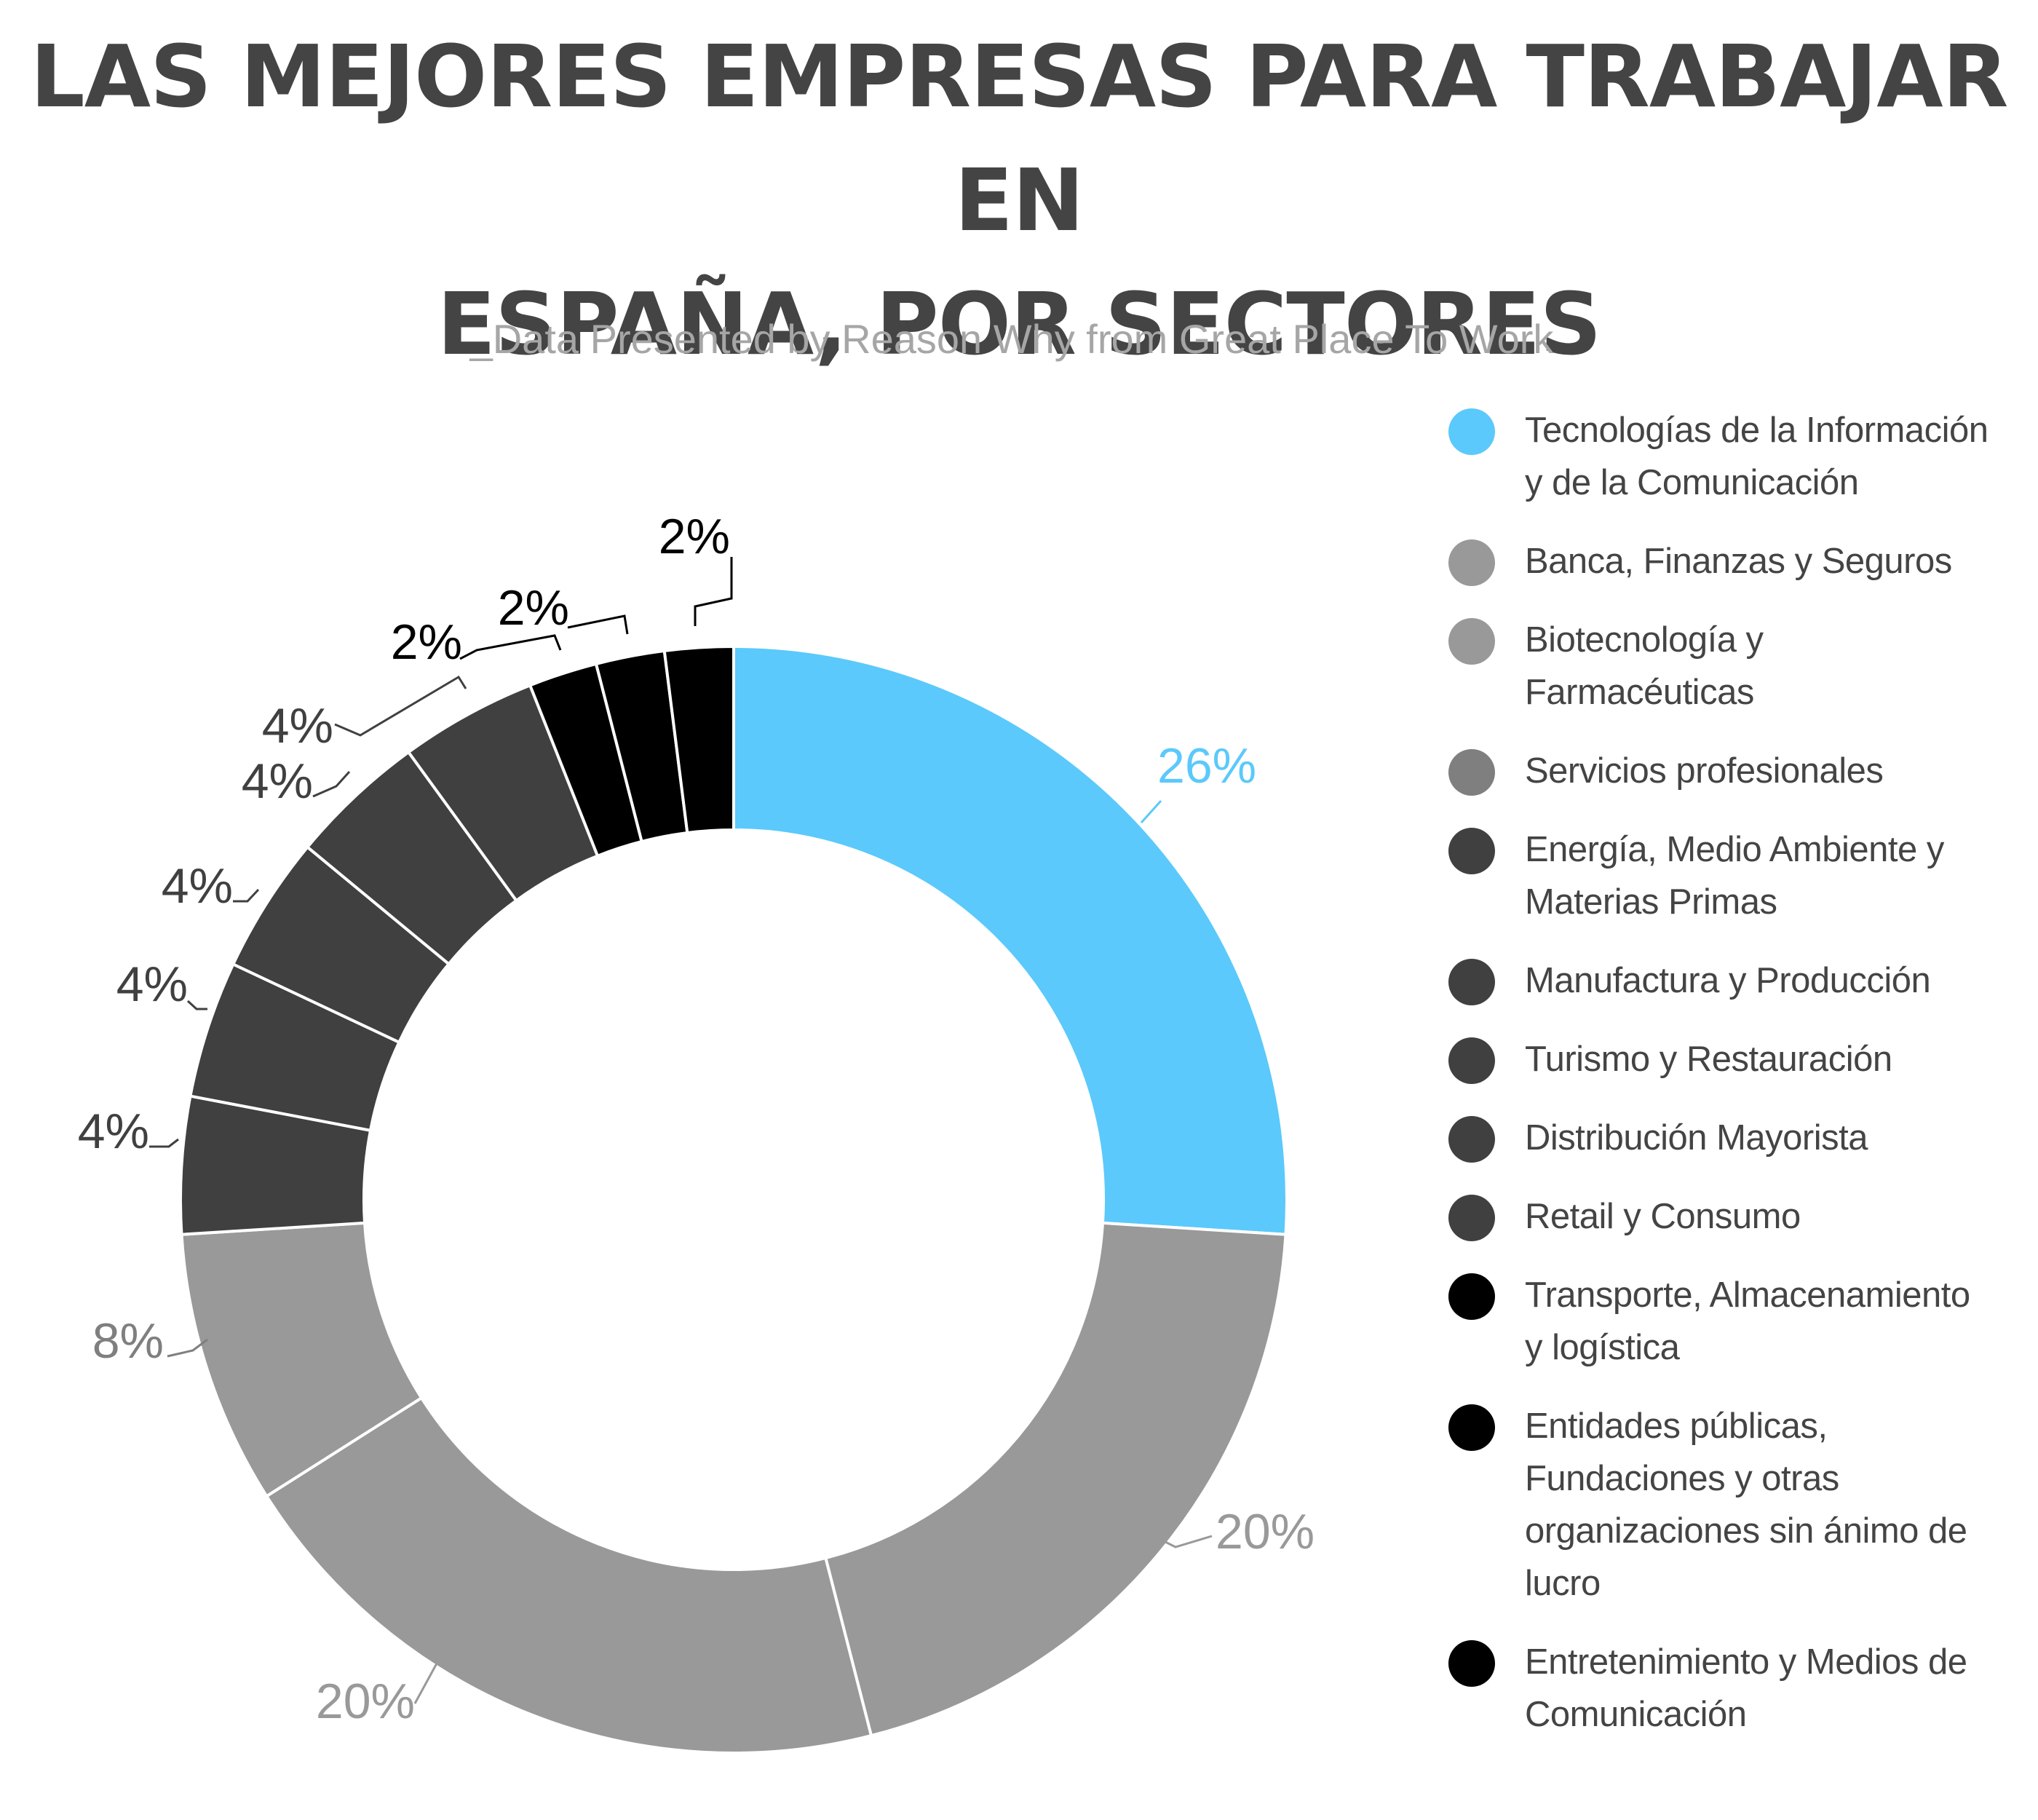 Image resolution: width=2038 pixels, height=1820 pixels. What do you see at coordinates (1682, 1478) in the screenshot?
I see `legend-label: Fundaciones y otras` at bounding box center [1682, 1478].